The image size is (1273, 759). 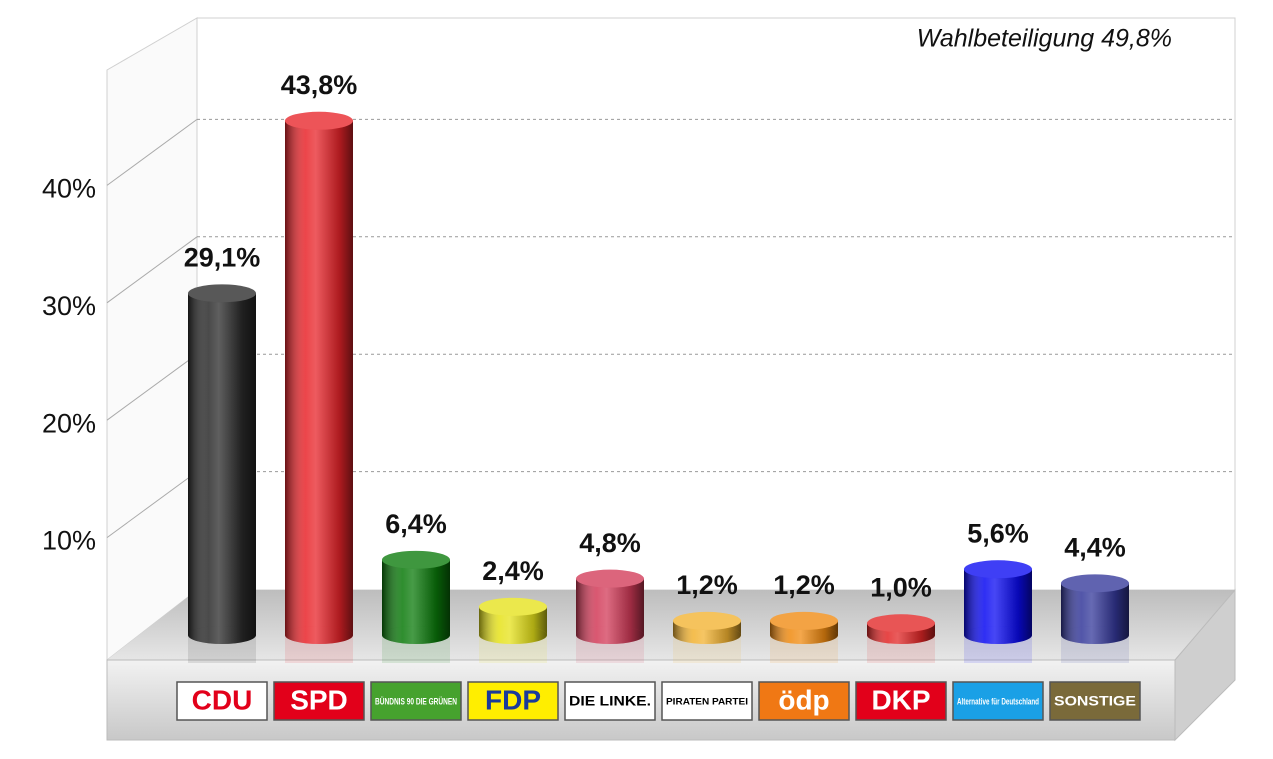 I want to click on side-wall, so click(x=152, y=339).